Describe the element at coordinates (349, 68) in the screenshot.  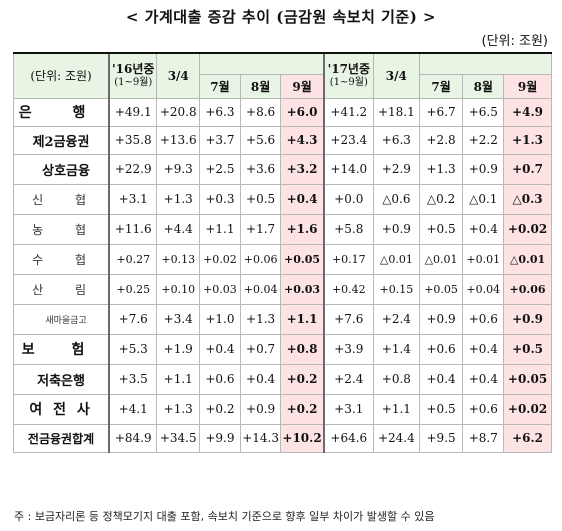
I see `year-2017-label: '17년중` at that location.